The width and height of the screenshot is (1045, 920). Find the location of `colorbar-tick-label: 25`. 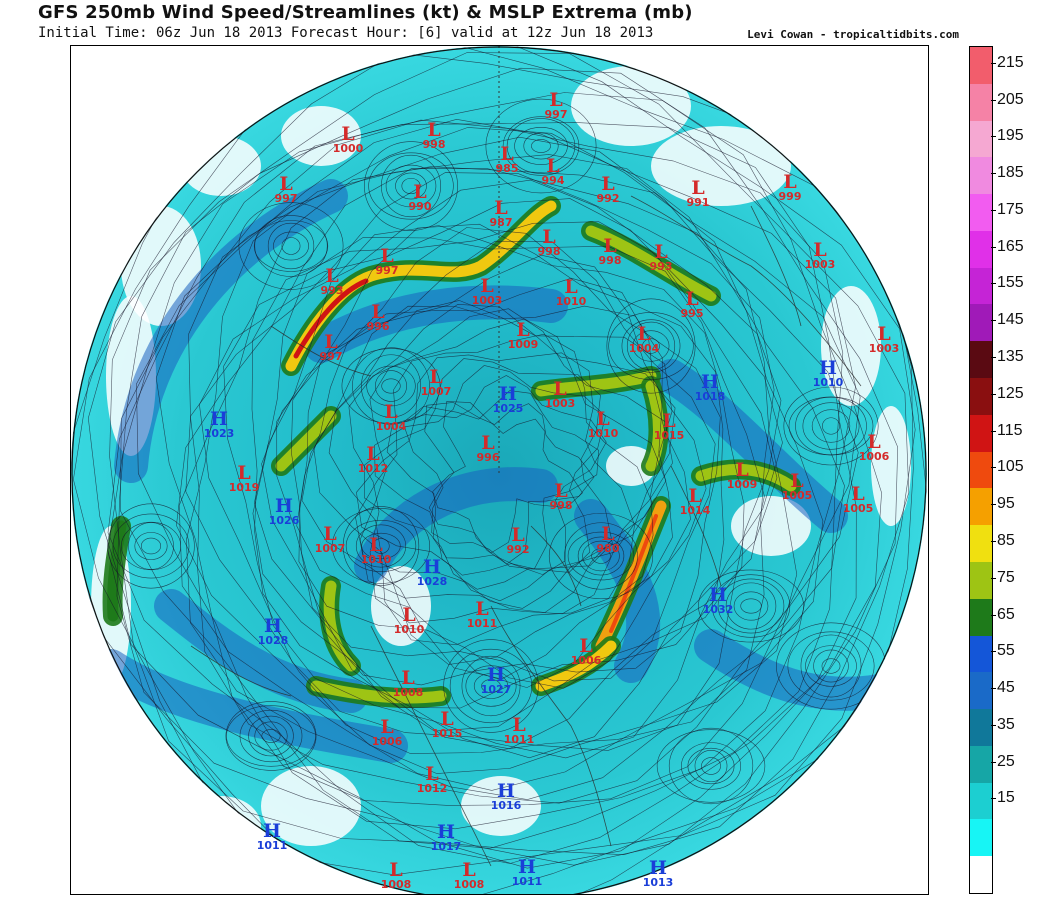

colorbar-tick-label: 25 is located at coordinates (1006, 761).